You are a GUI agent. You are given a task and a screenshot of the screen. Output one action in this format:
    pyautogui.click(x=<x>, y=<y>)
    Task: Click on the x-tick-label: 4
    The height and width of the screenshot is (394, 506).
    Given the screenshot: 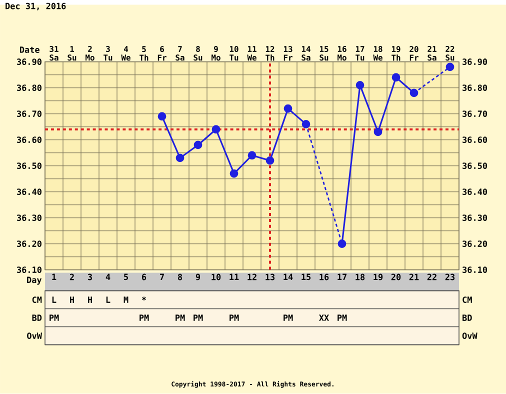 What is the action you would take?
    pyautogui.click(x=108, y=277)
    